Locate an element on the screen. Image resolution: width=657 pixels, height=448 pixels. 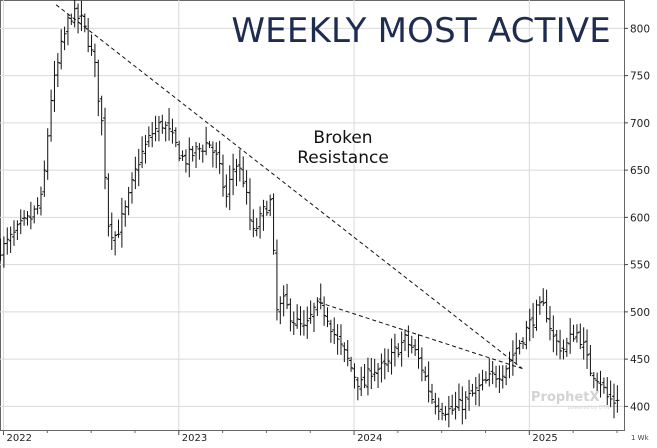
x-tick-label: 2022 is located at coordinates (19, 438).